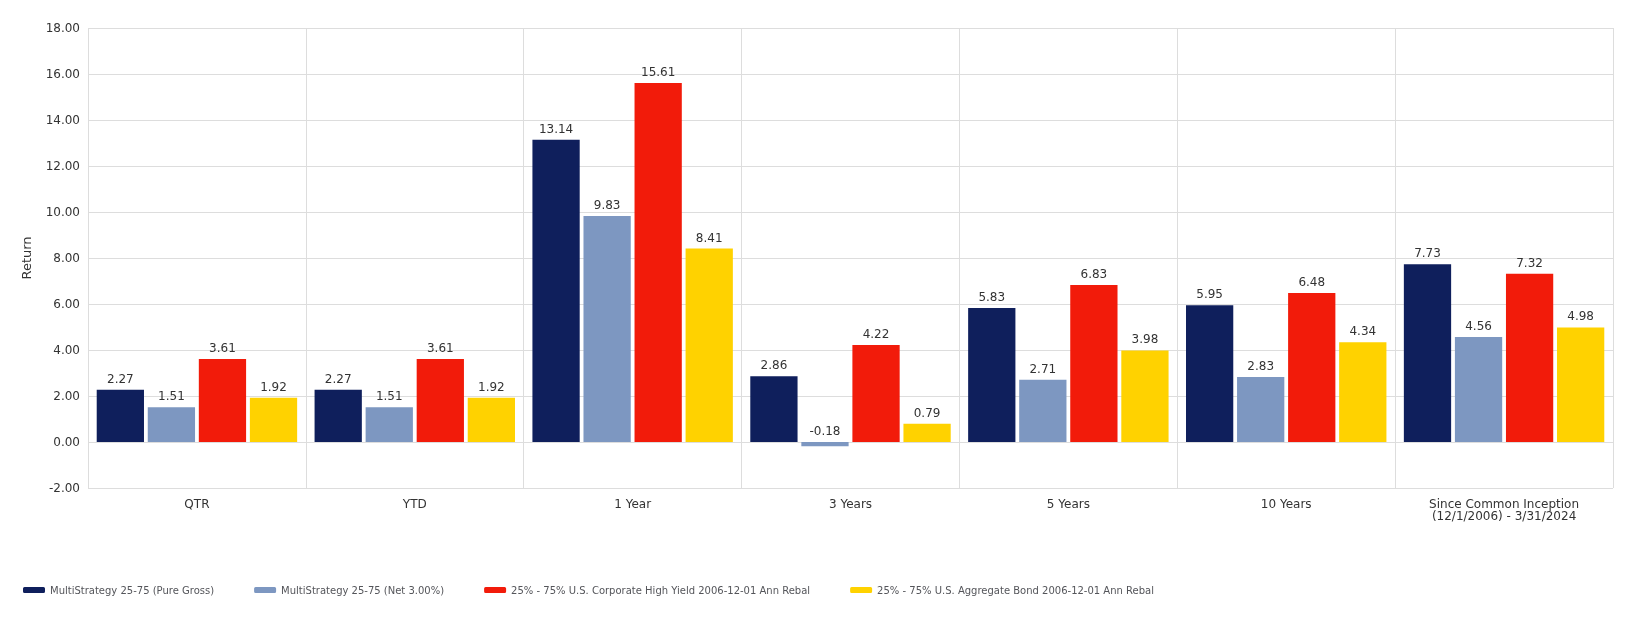  Describe the element at coordinates (1068, 504) in the screenshot. I see `x-tick-label: 5 Years` at that location.